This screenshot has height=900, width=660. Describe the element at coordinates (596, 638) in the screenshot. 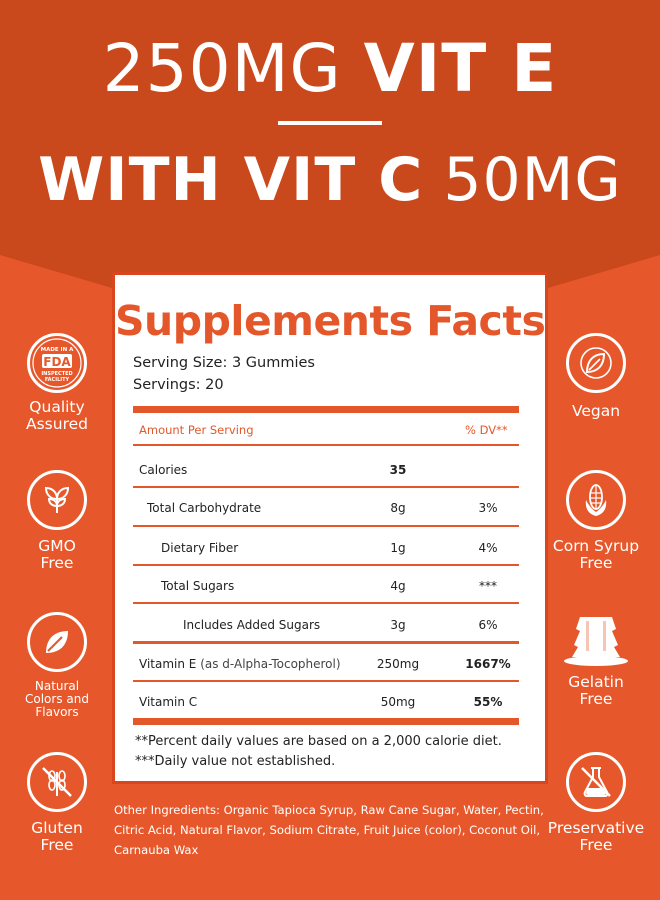

I see `gelatin-icon` at that location.